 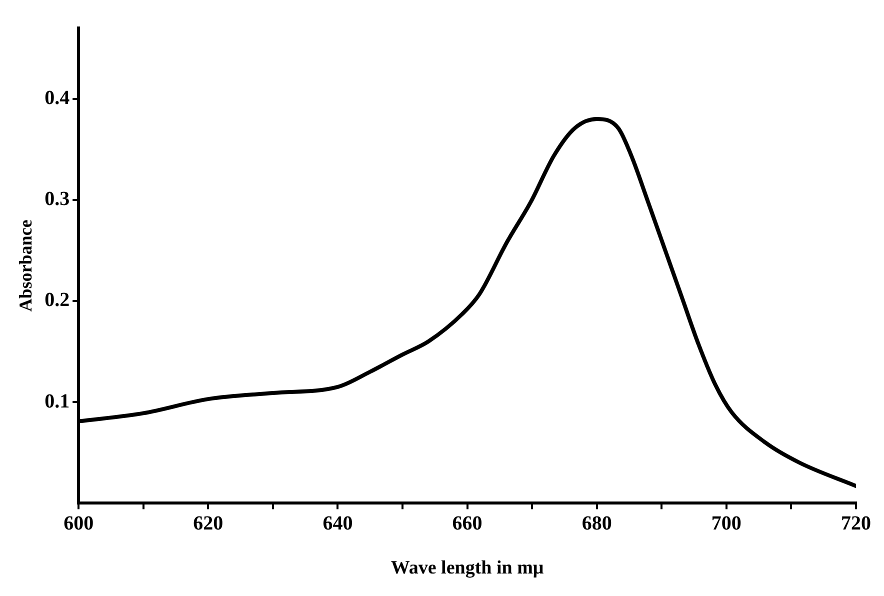 I want to click on y-tick-label: 0.4, so click(x=57, y=97).